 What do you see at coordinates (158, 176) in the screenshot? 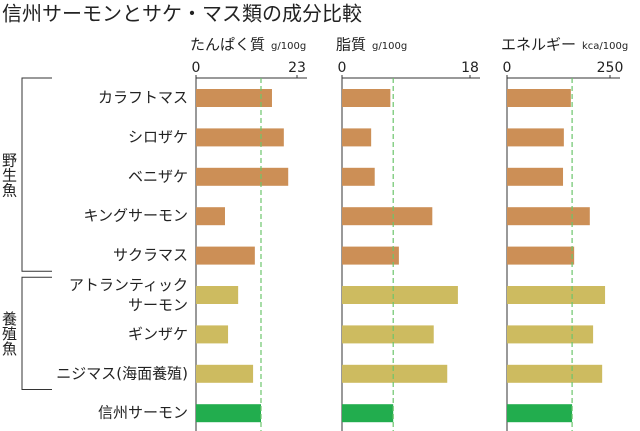
I see `category-label: ベニザケ` at bounding box center [158, 176].